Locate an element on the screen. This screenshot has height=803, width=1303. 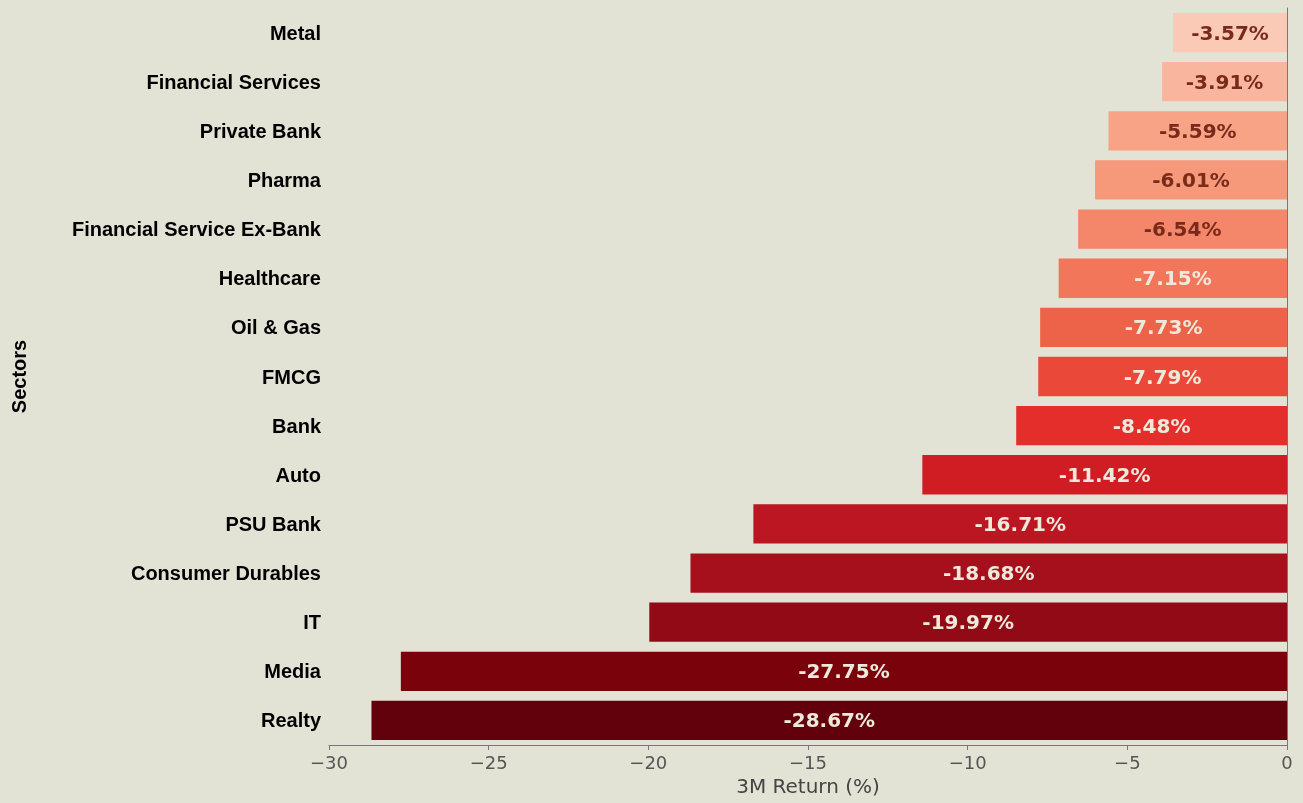
y-tick-label: Realty is located at coordinates (291, 720).